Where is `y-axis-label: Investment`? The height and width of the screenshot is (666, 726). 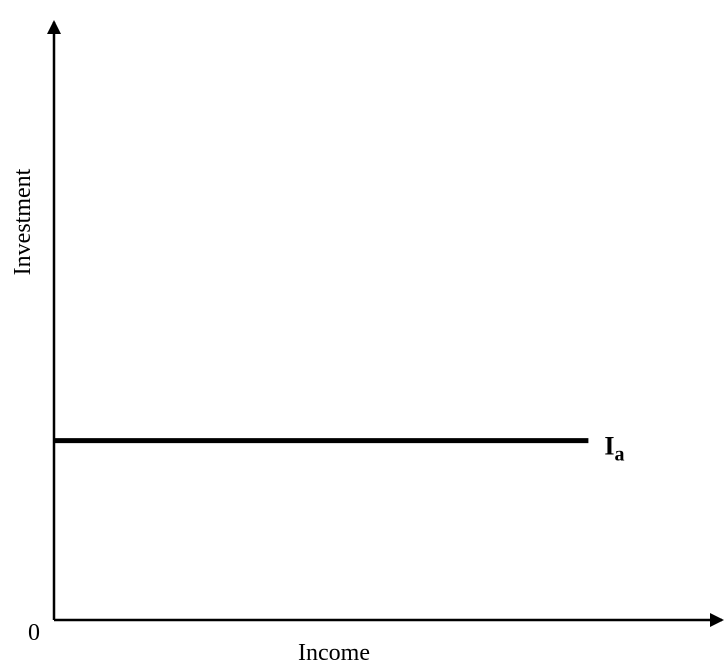
y-axis-label: Investment is located at coordinates (23, 221).